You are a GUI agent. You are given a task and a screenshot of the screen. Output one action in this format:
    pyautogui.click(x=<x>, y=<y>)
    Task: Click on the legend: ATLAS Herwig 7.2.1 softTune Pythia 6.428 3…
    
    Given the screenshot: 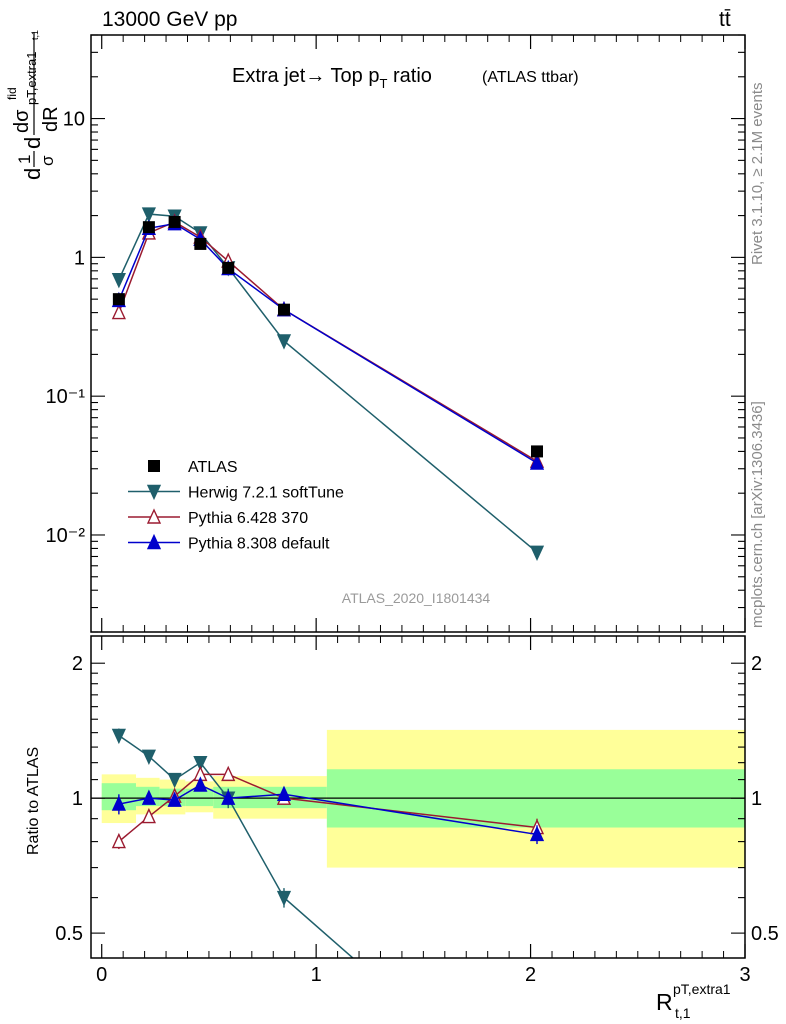 What is the action you would take?
    pyautogui.click(x=236, y=506)
    